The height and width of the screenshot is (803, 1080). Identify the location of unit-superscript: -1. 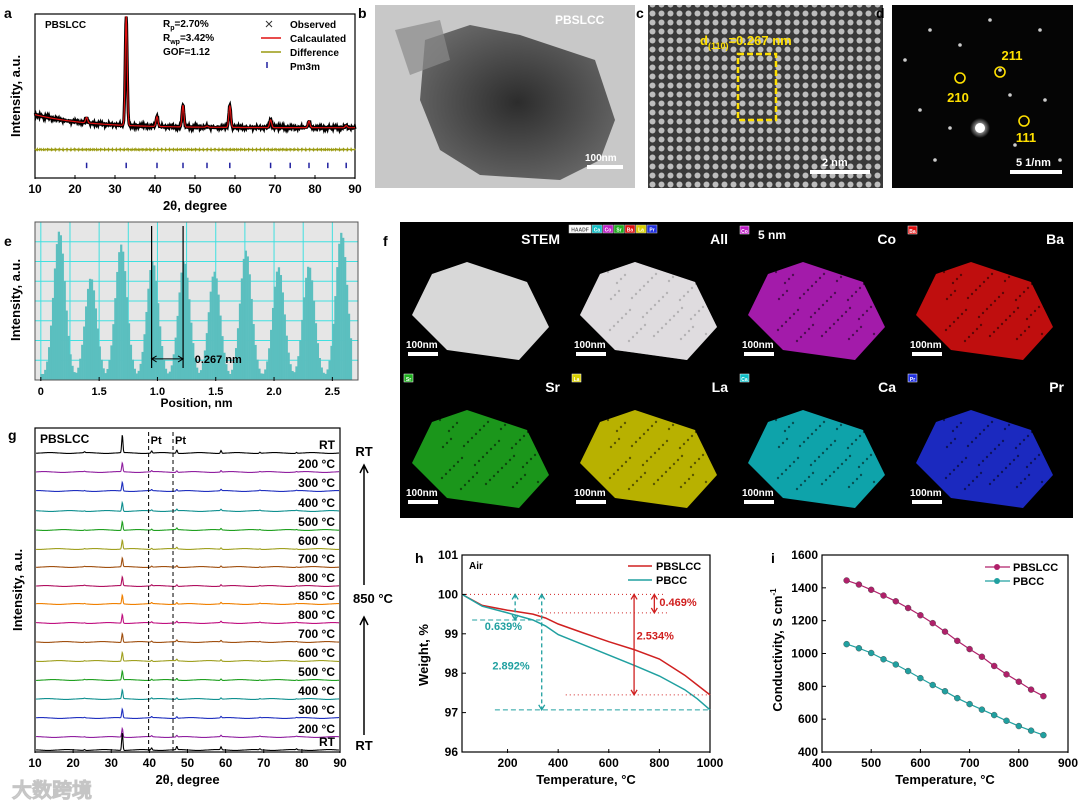
(773, 592).